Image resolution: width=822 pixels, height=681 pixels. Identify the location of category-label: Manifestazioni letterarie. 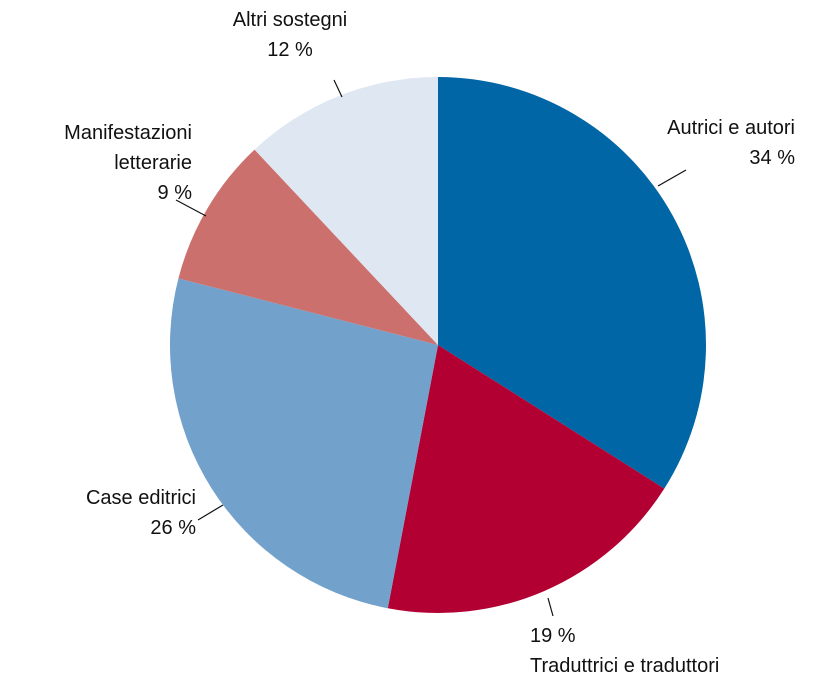
(128, 148).